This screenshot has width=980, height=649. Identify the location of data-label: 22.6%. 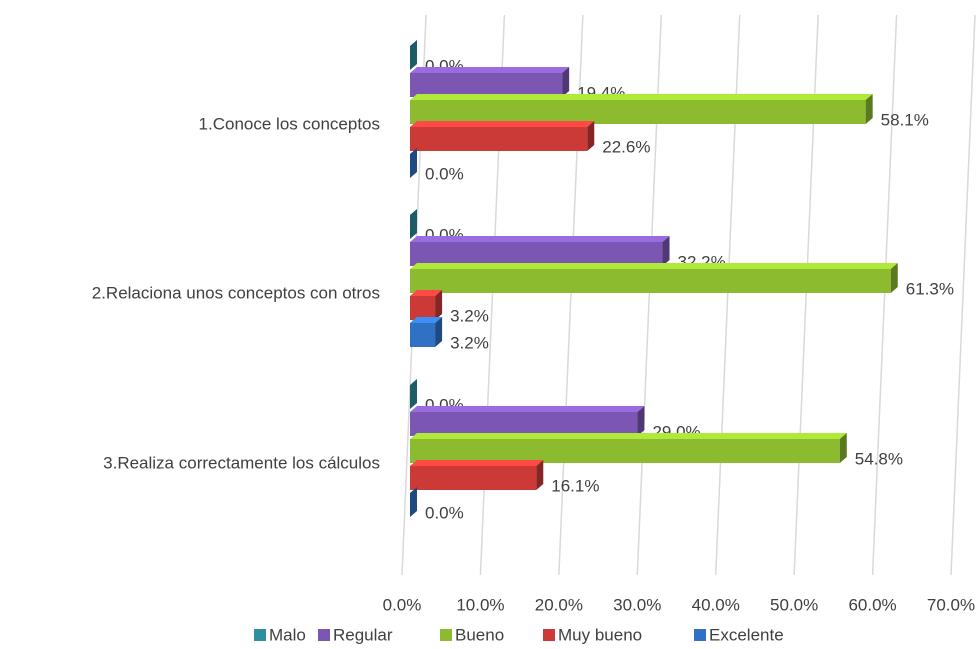
(626, 146).